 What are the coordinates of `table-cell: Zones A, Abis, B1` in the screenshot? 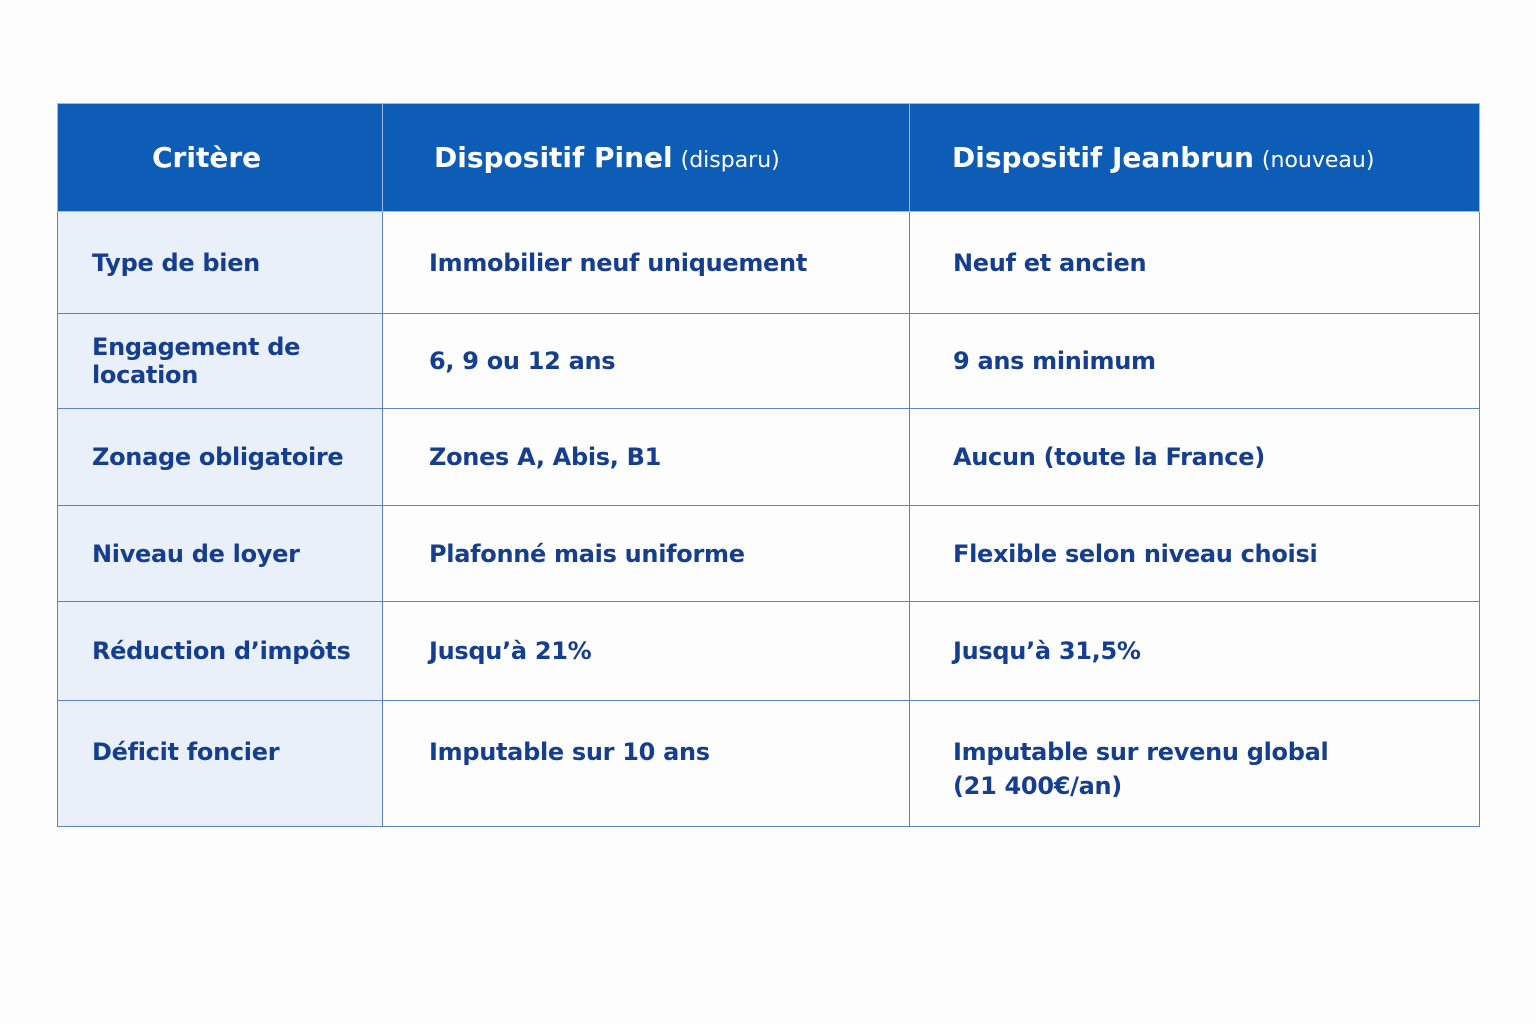 It's located at (646, 457).